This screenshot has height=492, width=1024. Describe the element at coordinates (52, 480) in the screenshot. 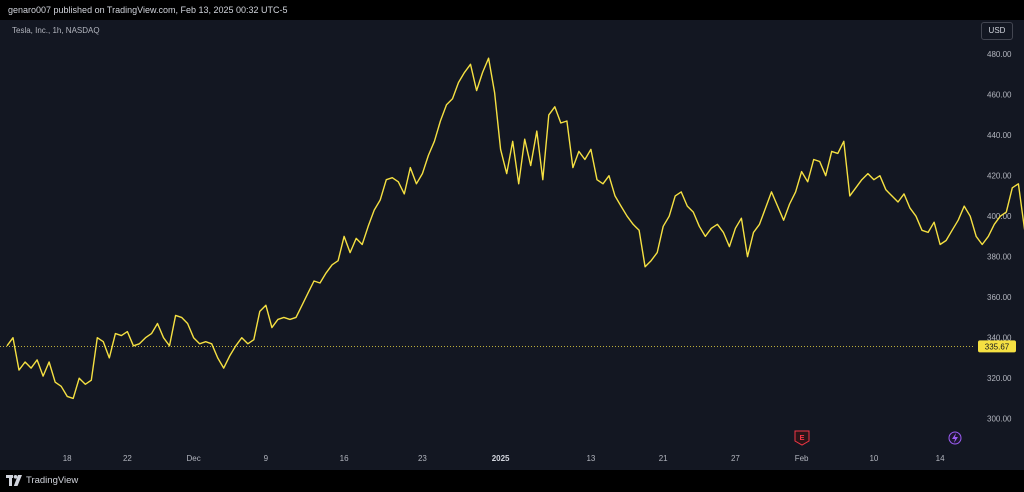

I see `brand-name: TradingView` at that location.